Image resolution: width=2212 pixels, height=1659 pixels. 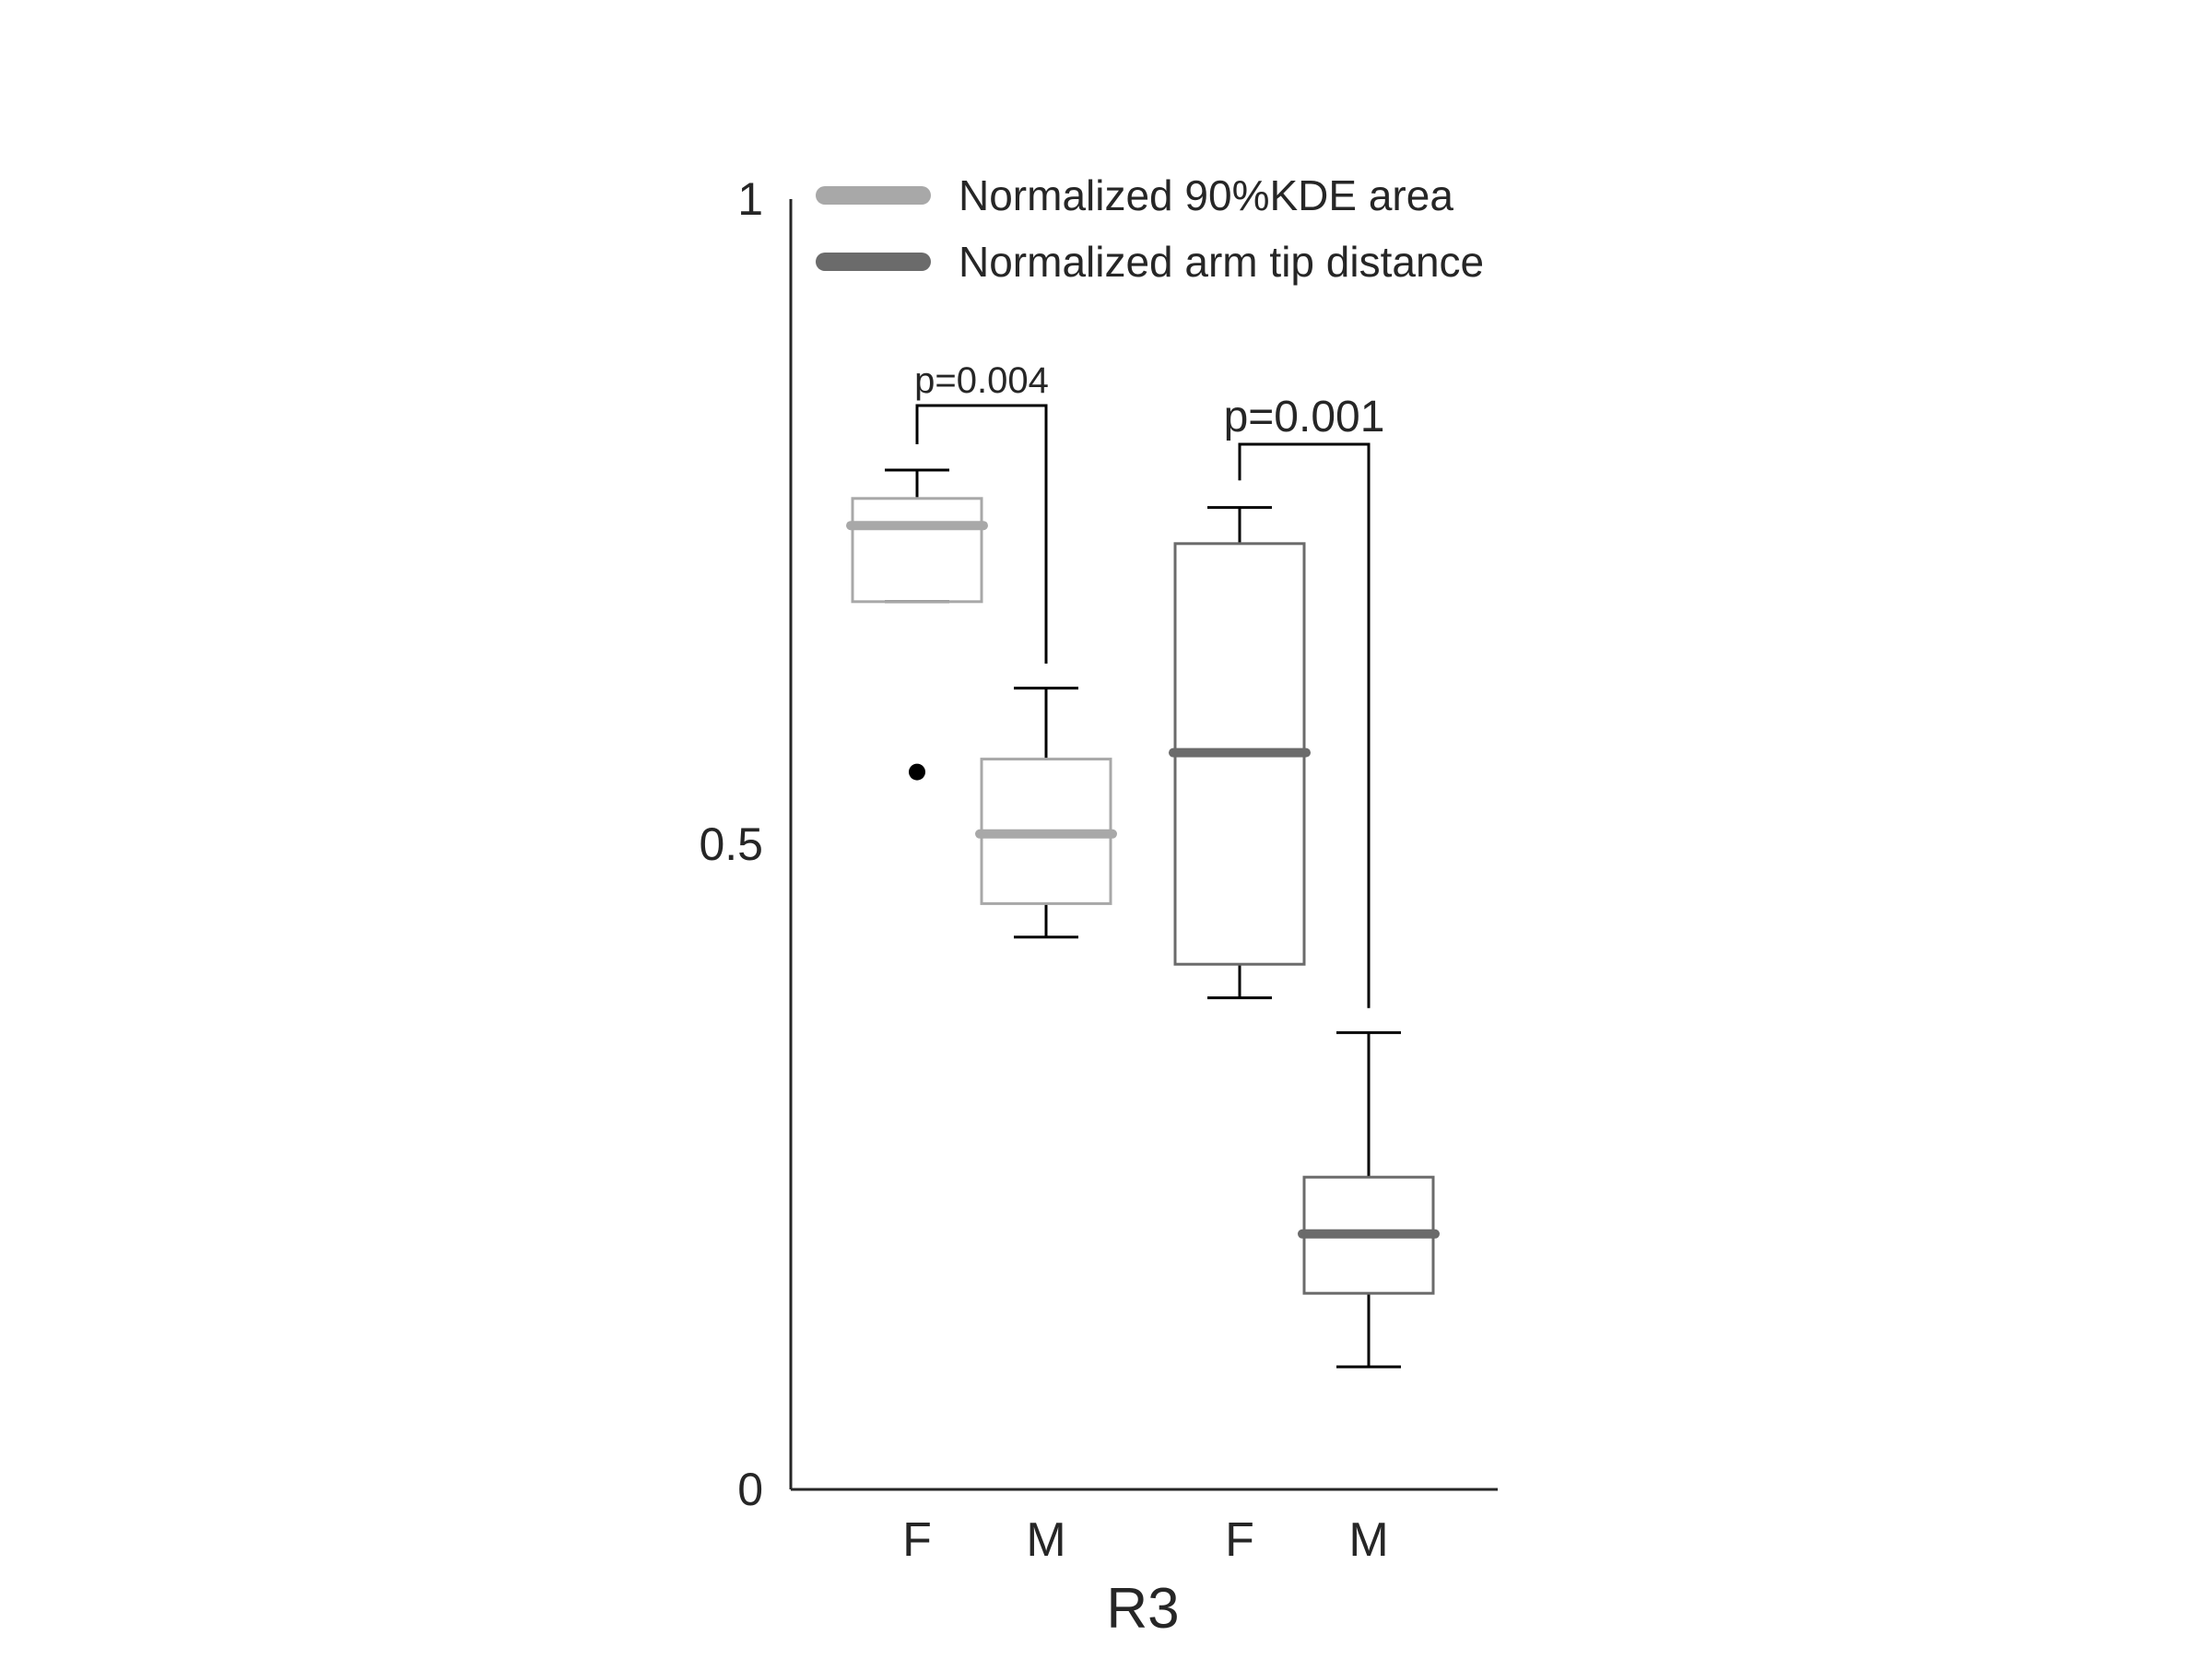 I want to click on legend-entry: Normalized arm tip distance, so click(x=1150, y=262).